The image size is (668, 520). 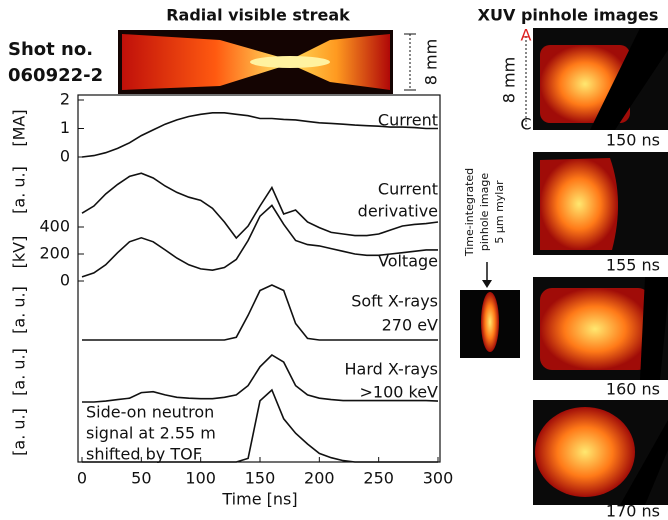 I want to click on xuv-scale: 8 mm, so click(x=509, y=80).